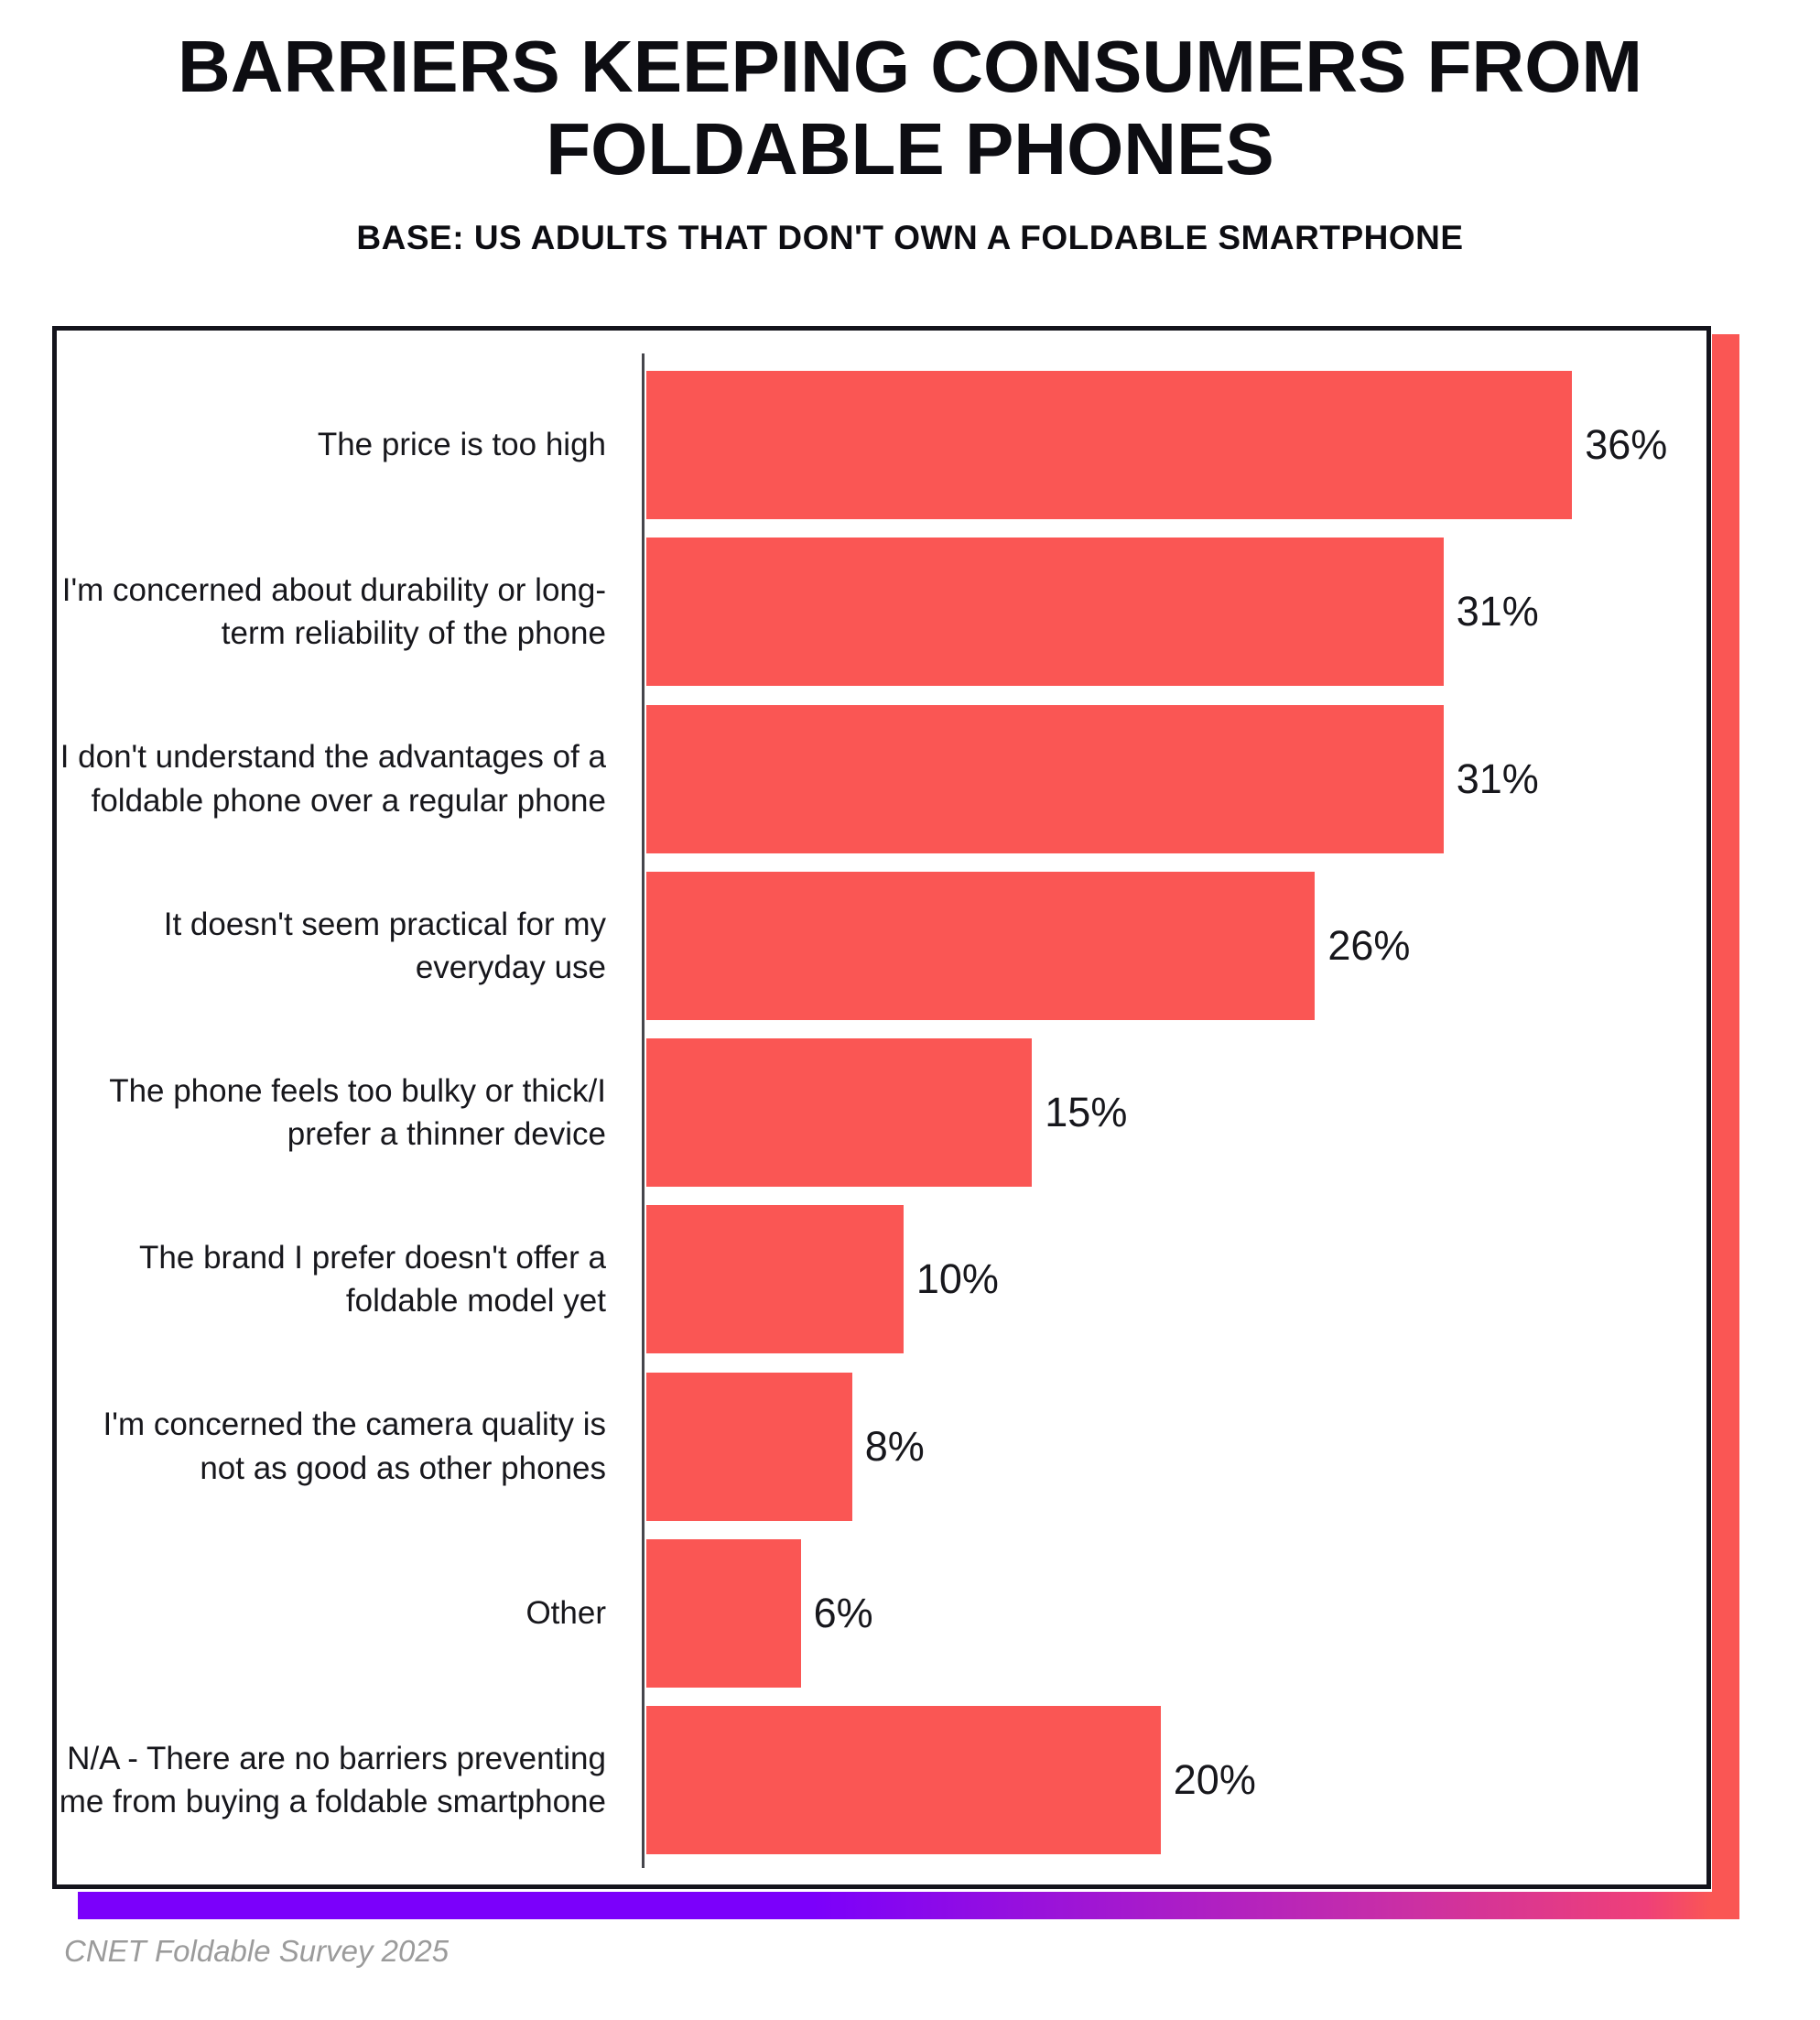 The image size is (1820, 2020). Describe the element at coordinates (643, 1111) in the screenshot. I see `y-axis-line` at that location.